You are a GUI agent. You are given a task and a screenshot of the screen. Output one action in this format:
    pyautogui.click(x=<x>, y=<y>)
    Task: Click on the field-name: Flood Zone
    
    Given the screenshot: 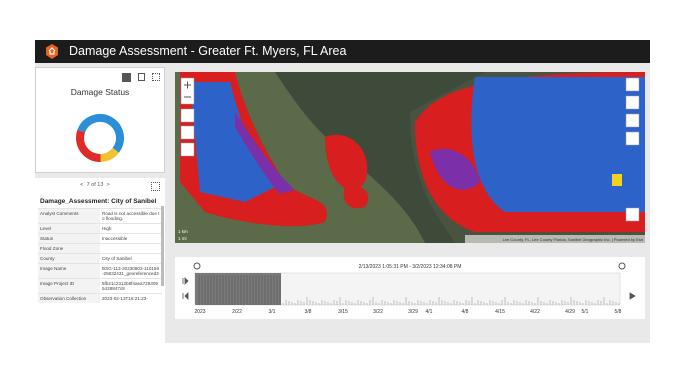 What is the action you would take?
    pyautogui.click(x=69, y=248)
    